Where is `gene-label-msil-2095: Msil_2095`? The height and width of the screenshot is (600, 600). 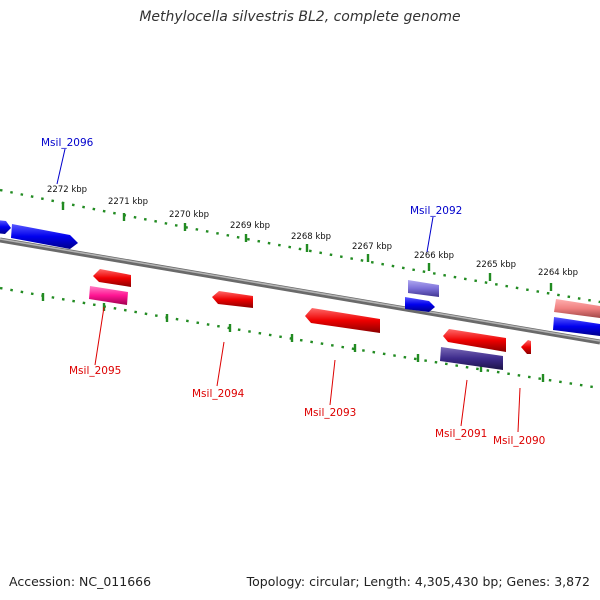
gene-label-msil-2095: Msil_2095 is located at coordinates (95, 371).